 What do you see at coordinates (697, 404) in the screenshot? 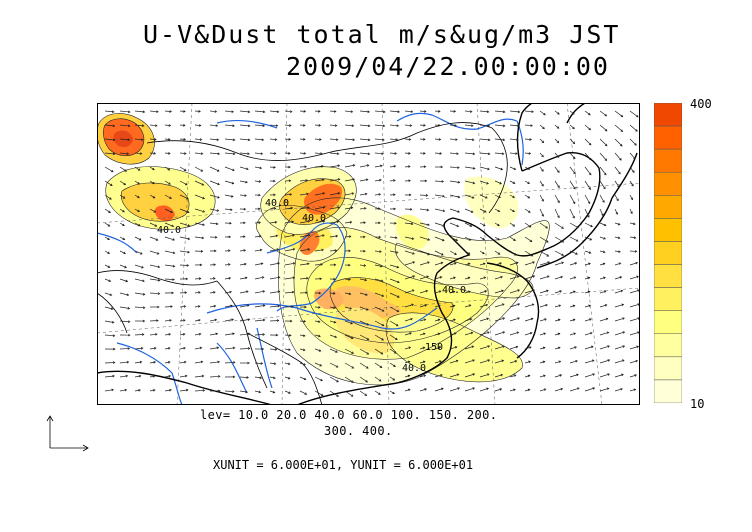
I see `colorbar-min-label: 10` at bounding box center [697, 404].